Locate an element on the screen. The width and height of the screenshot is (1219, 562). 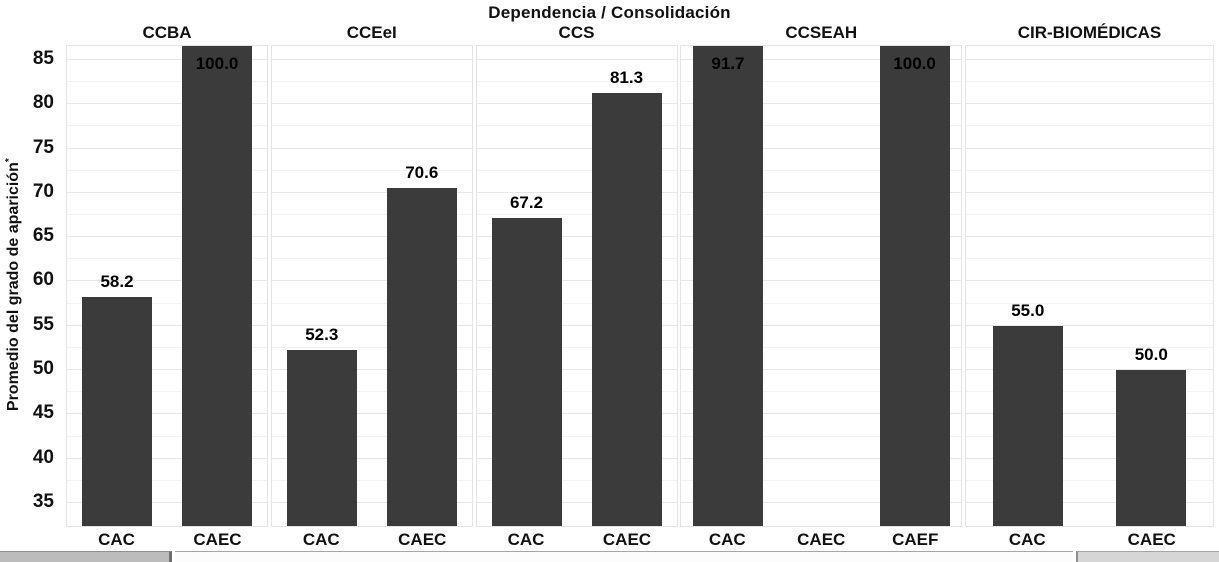
x-tick-label: CAEF is located at coordinates (915, 539).